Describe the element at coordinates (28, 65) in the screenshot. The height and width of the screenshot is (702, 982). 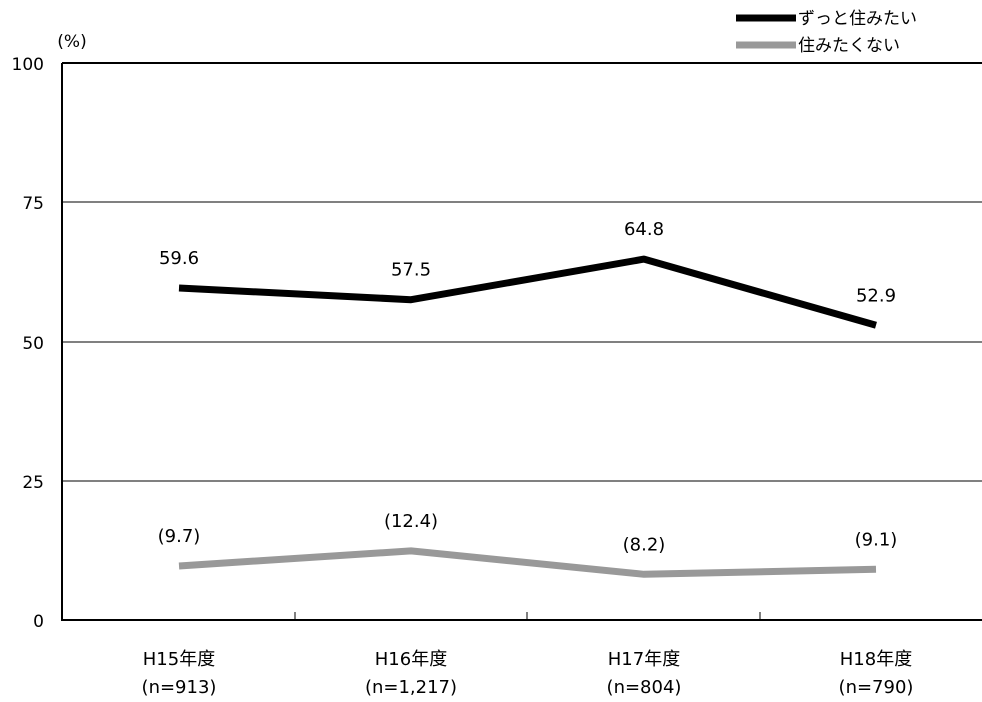
I see `y-tick-label-100: 100` at that location.